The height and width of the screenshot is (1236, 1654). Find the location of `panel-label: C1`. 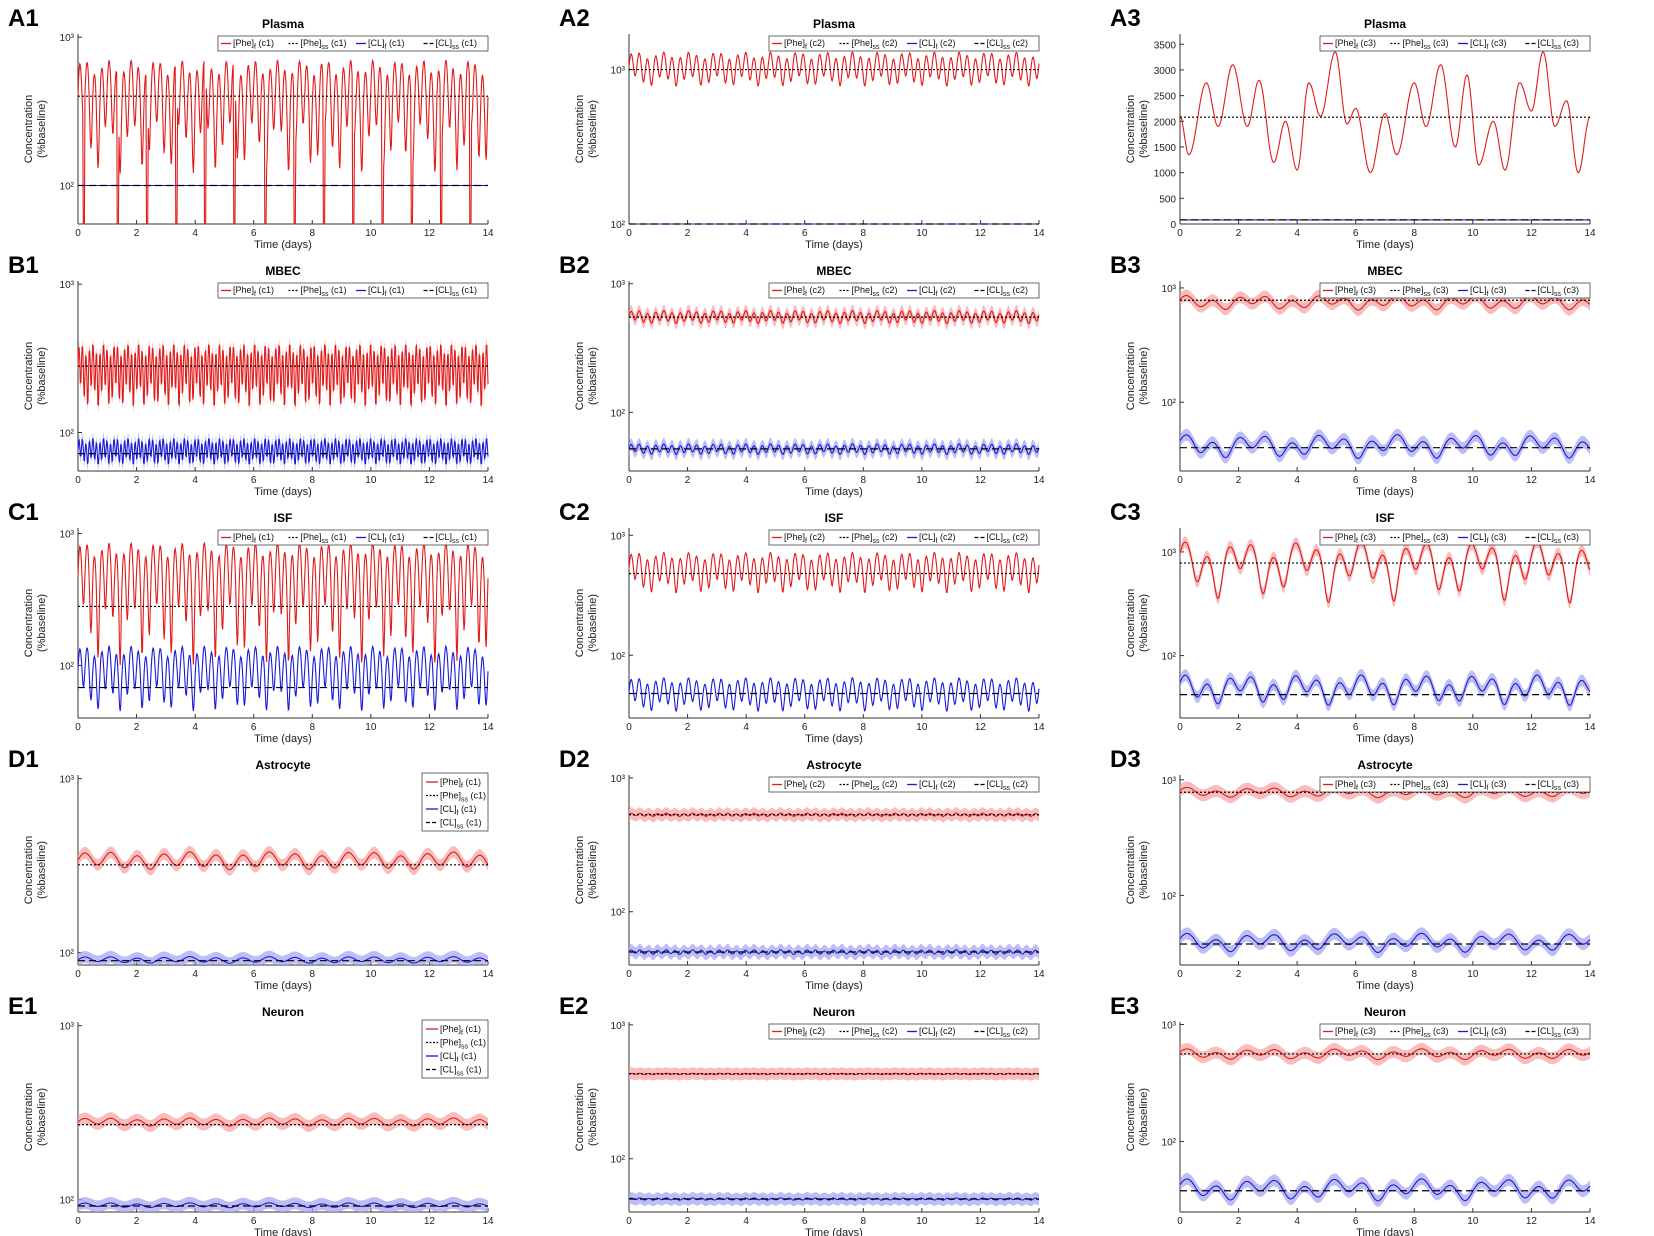

panel-label: C1 is located at coordinates (23, 512).